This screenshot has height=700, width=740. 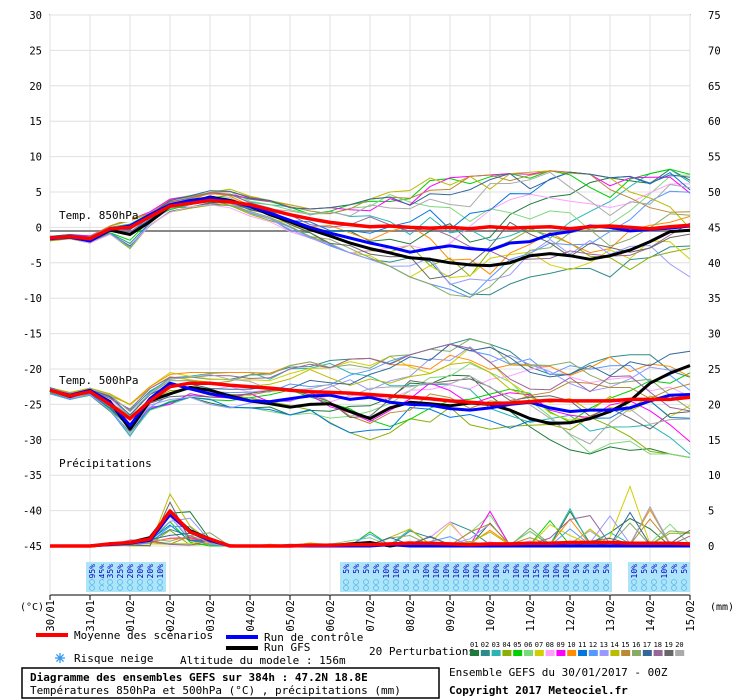 What do you see at coordinates (411, 616) in the screenshot?
I see `x-tick-label: 08/02` at bounding box center [411, 616].